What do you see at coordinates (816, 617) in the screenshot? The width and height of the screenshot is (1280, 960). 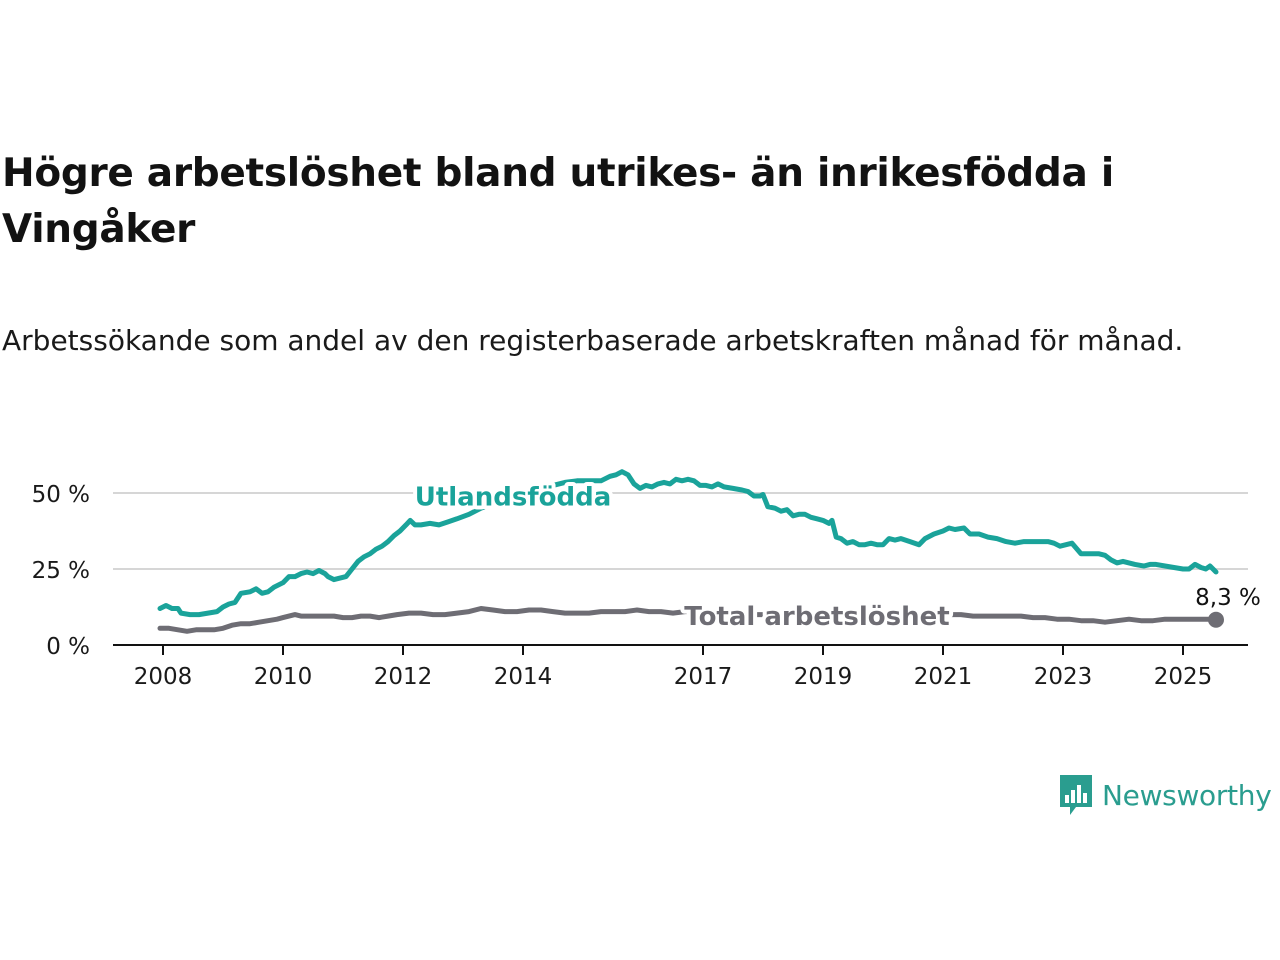 I see `series-label-total: Total arbetslöshet` at bounding box center [816, 617].